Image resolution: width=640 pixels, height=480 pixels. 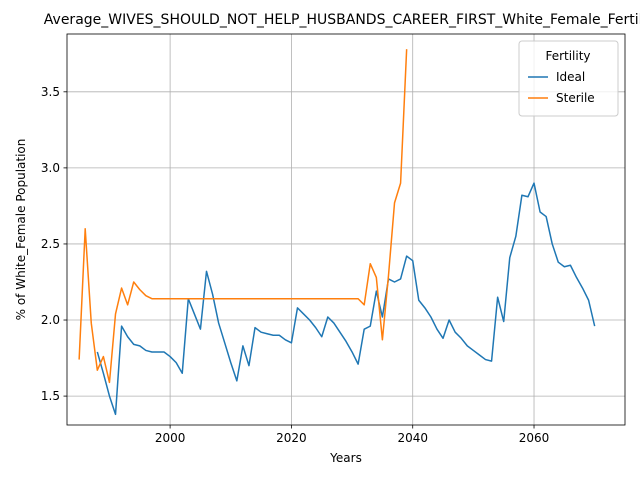 What do you see at coordinates (21, 230) in the screenshot?
I see `y-axis-label: % of White_Female Population` at bounding box center [21, 230].